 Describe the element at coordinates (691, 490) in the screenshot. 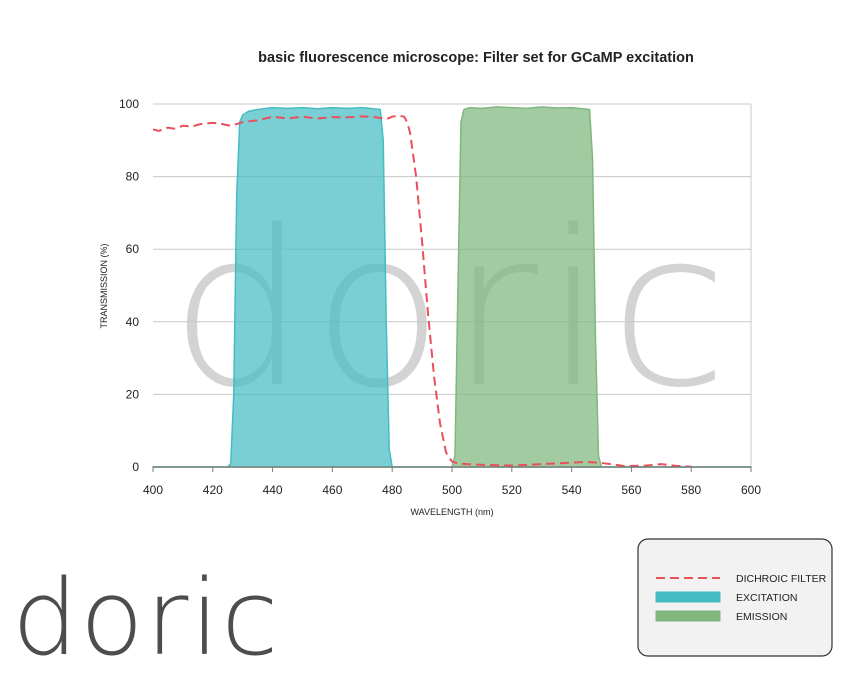

I see `x-tick-label: 580` at that location.